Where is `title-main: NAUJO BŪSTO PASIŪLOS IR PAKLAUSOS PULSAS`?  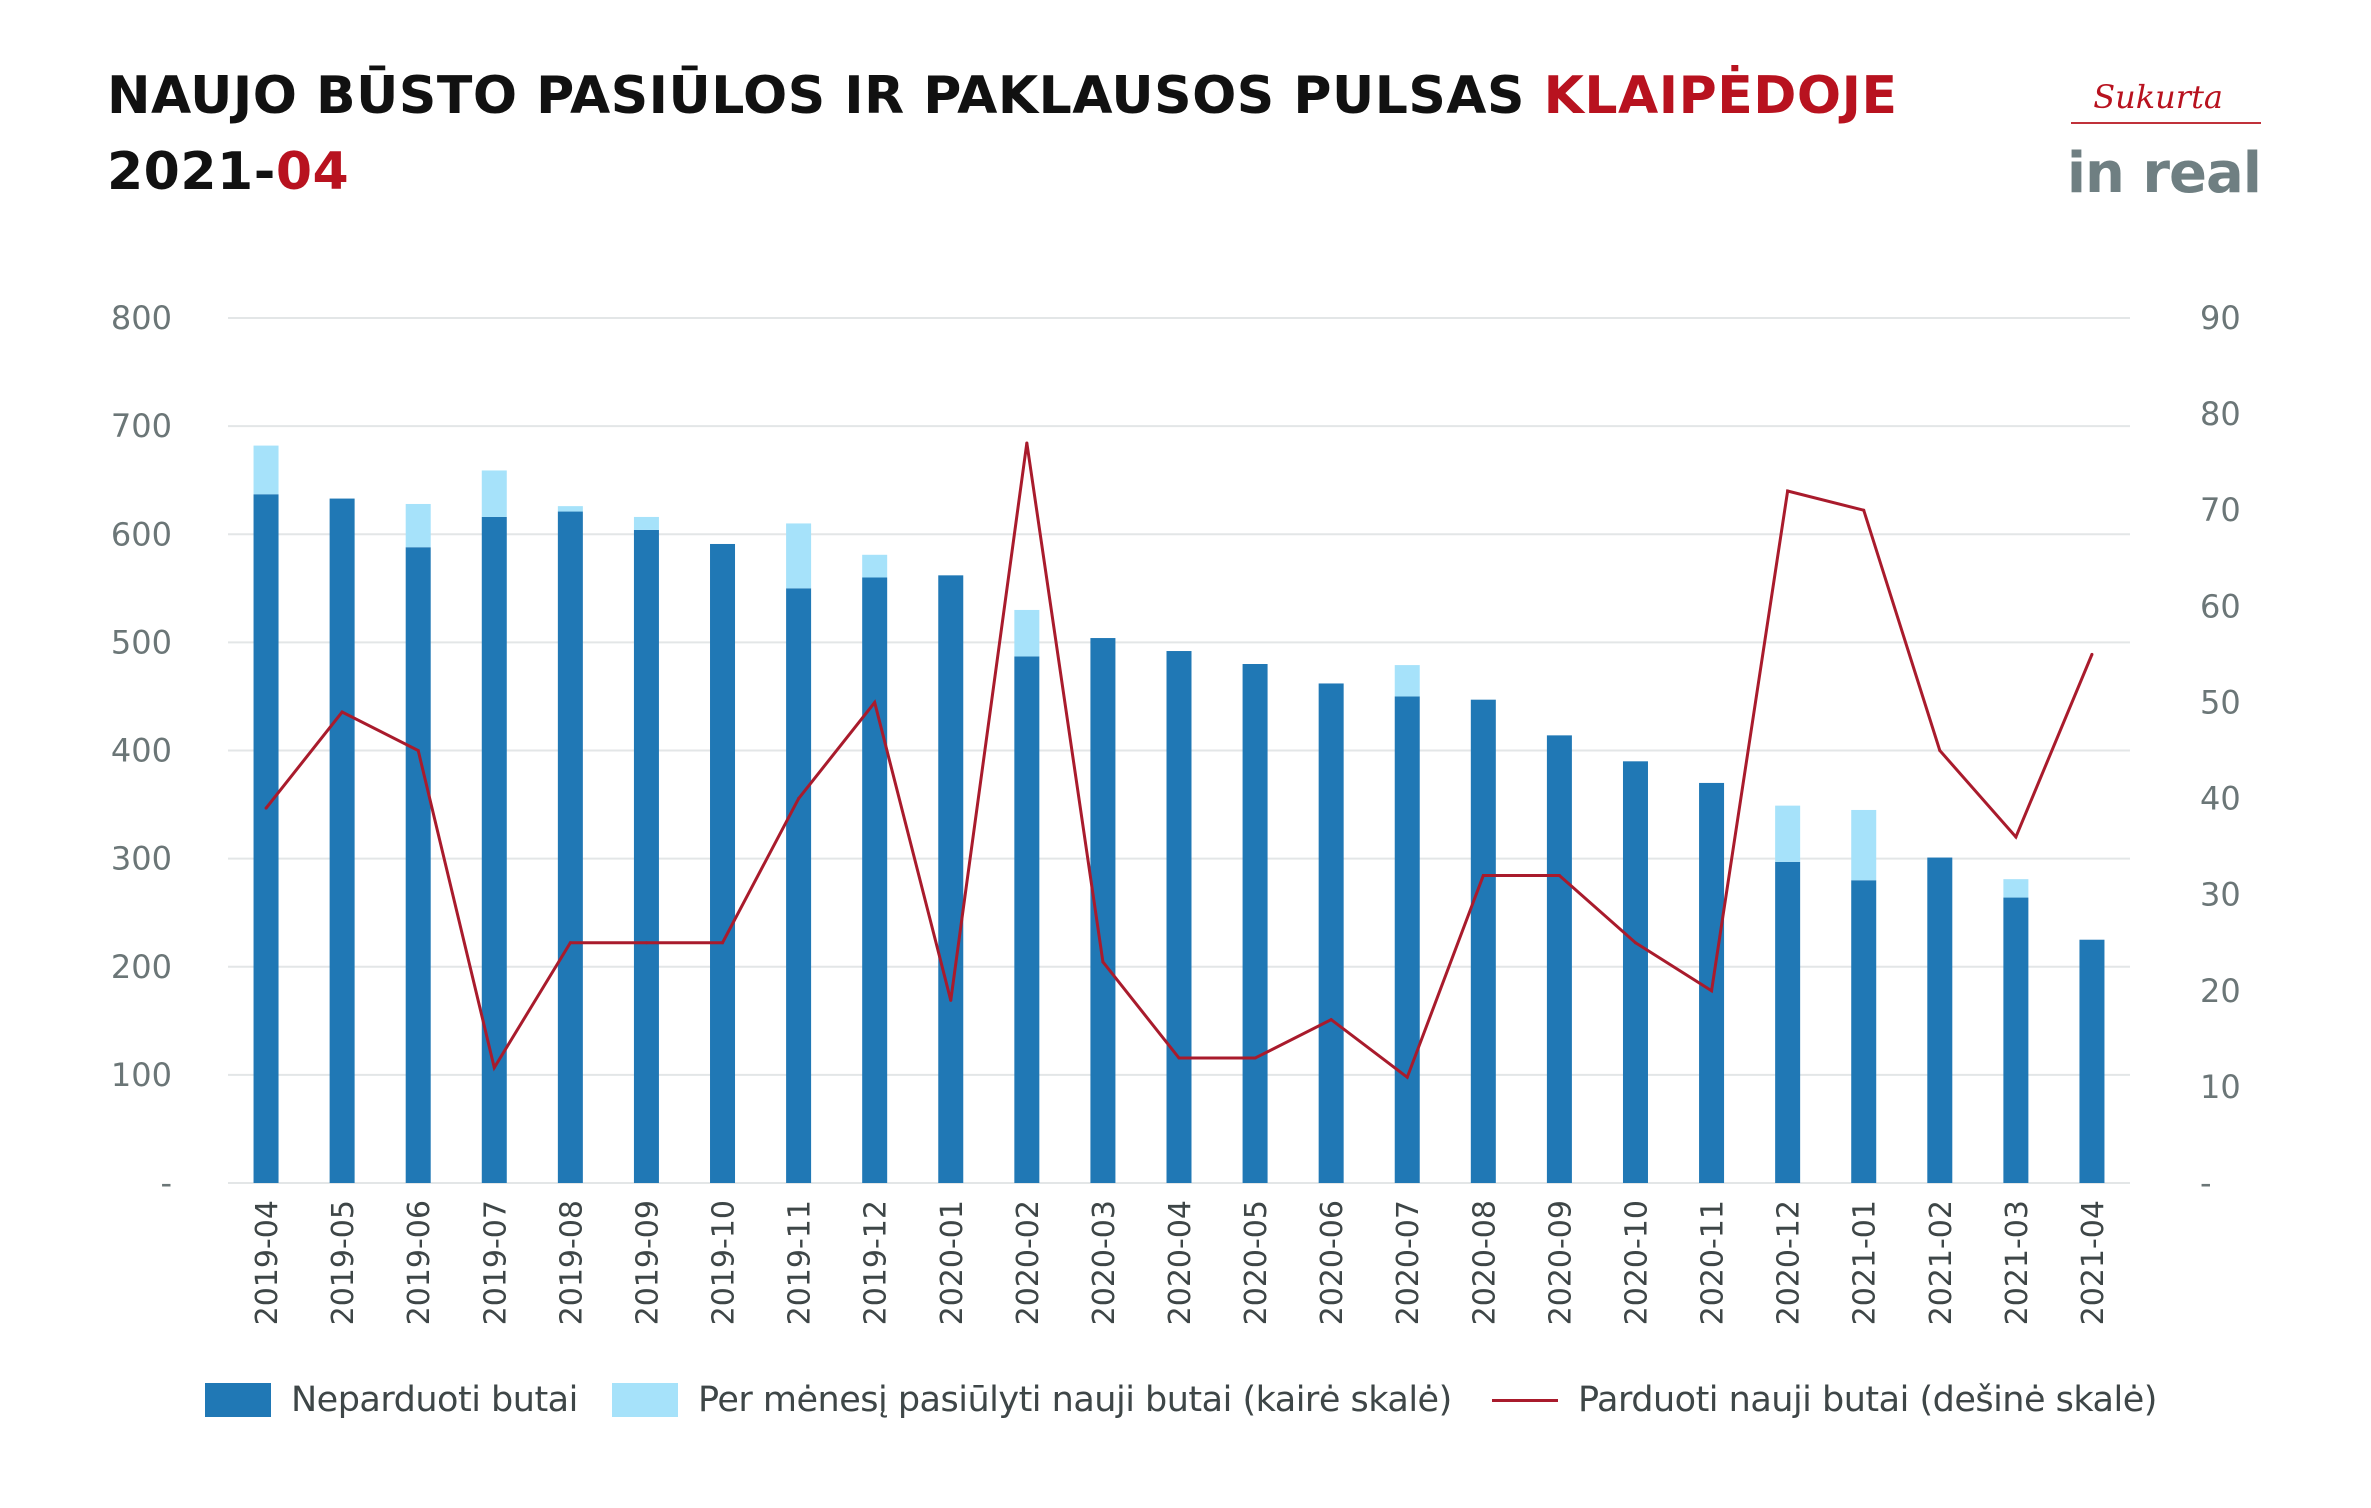 title-main: NAUJO BŪSTO PASIŪLOS IR PAKLAUSOS PULSAS is located at coordinates (816, 96).